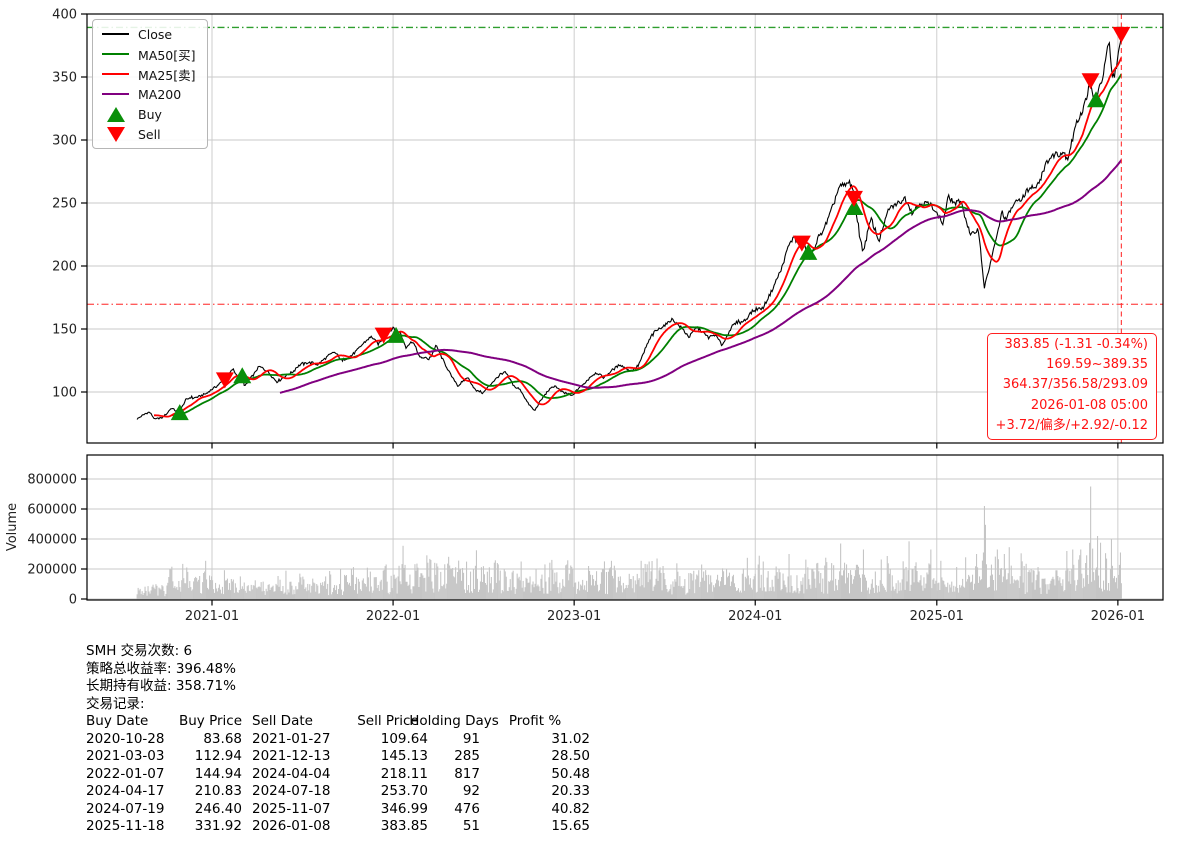  I want to click on trade-cell: 2020-10-28, so click(125, 738).